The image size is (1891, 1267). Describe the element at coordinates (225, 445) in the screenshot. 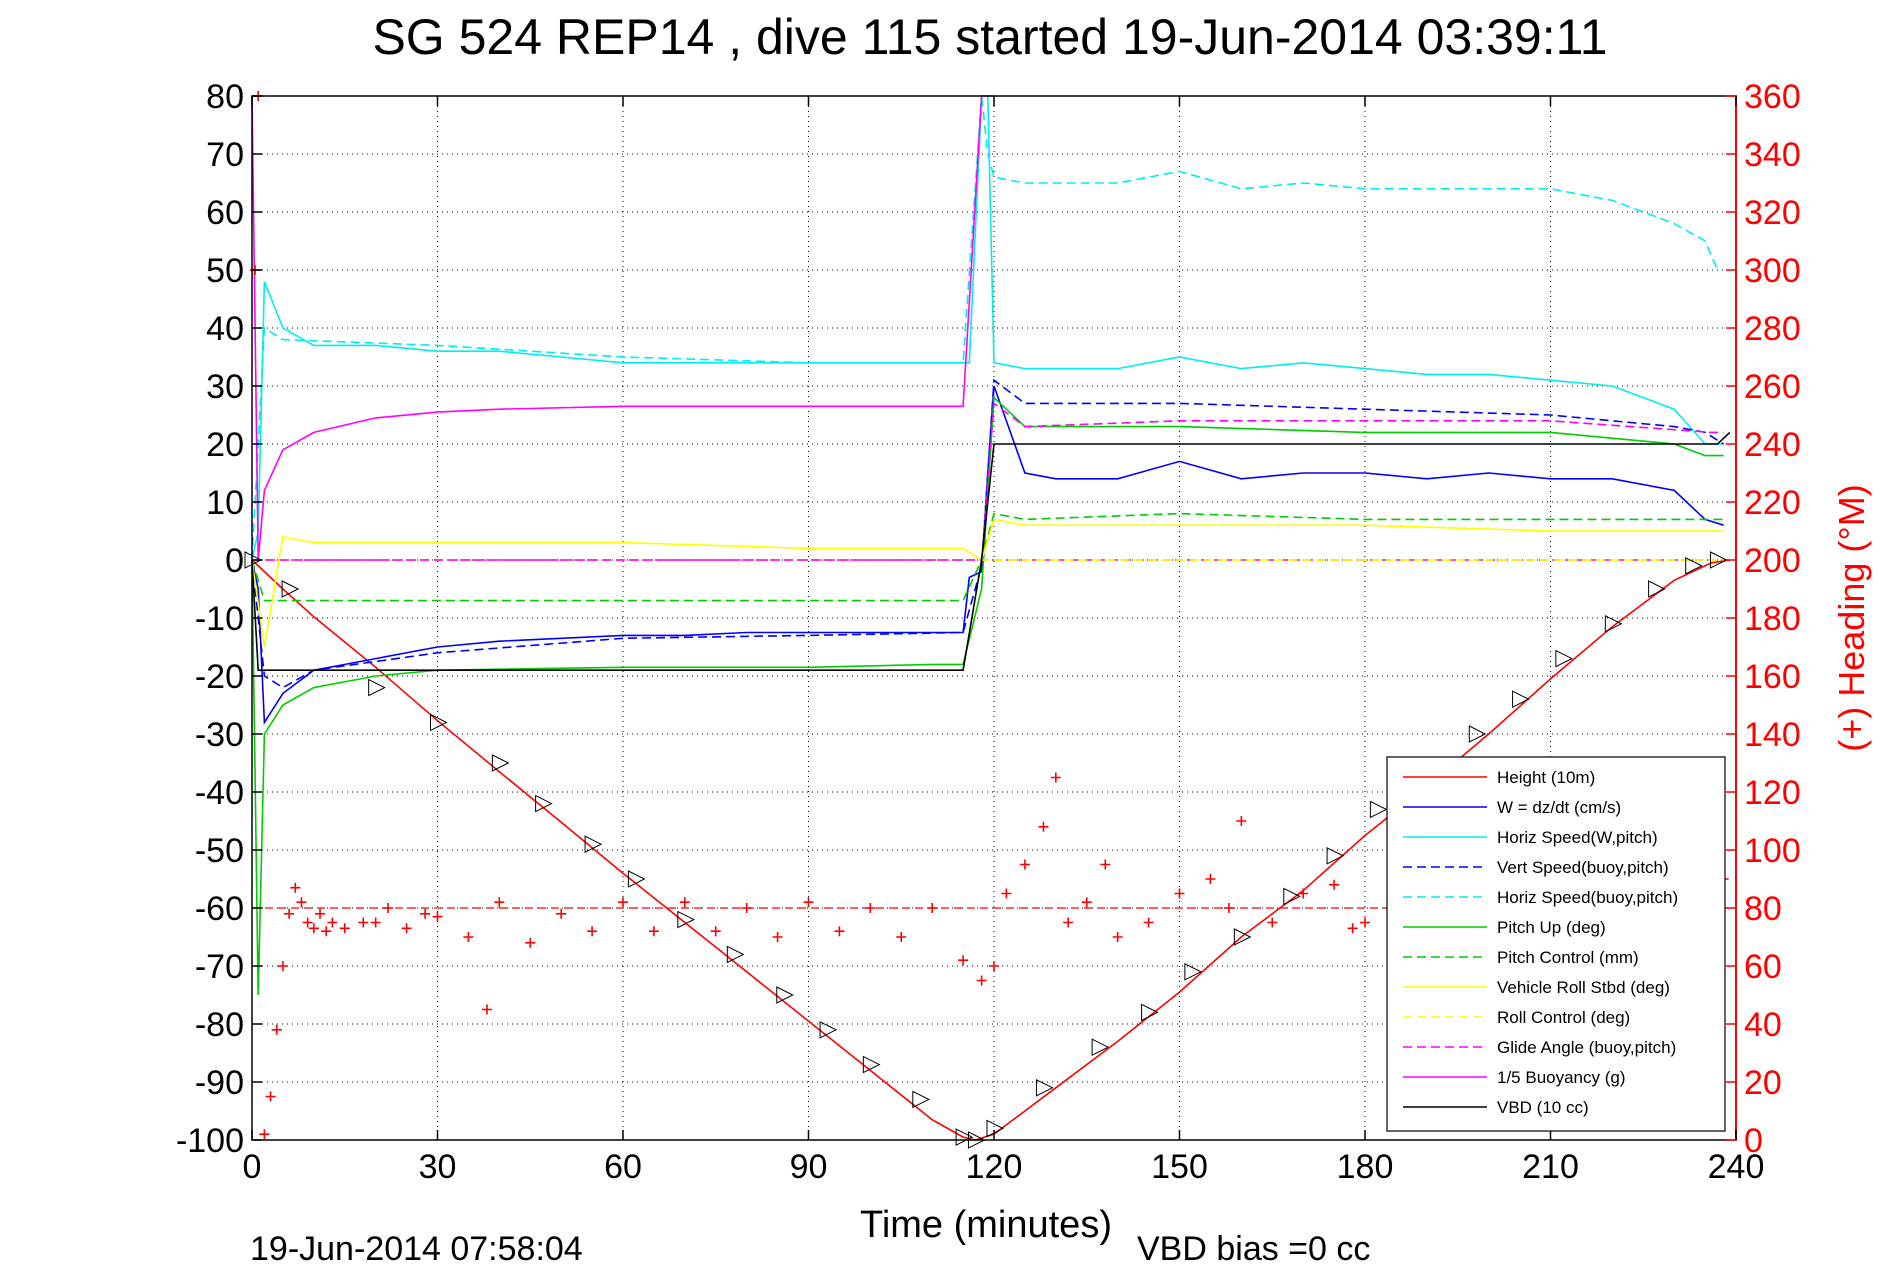

I see `y-tick-label-left: 20` at that location.